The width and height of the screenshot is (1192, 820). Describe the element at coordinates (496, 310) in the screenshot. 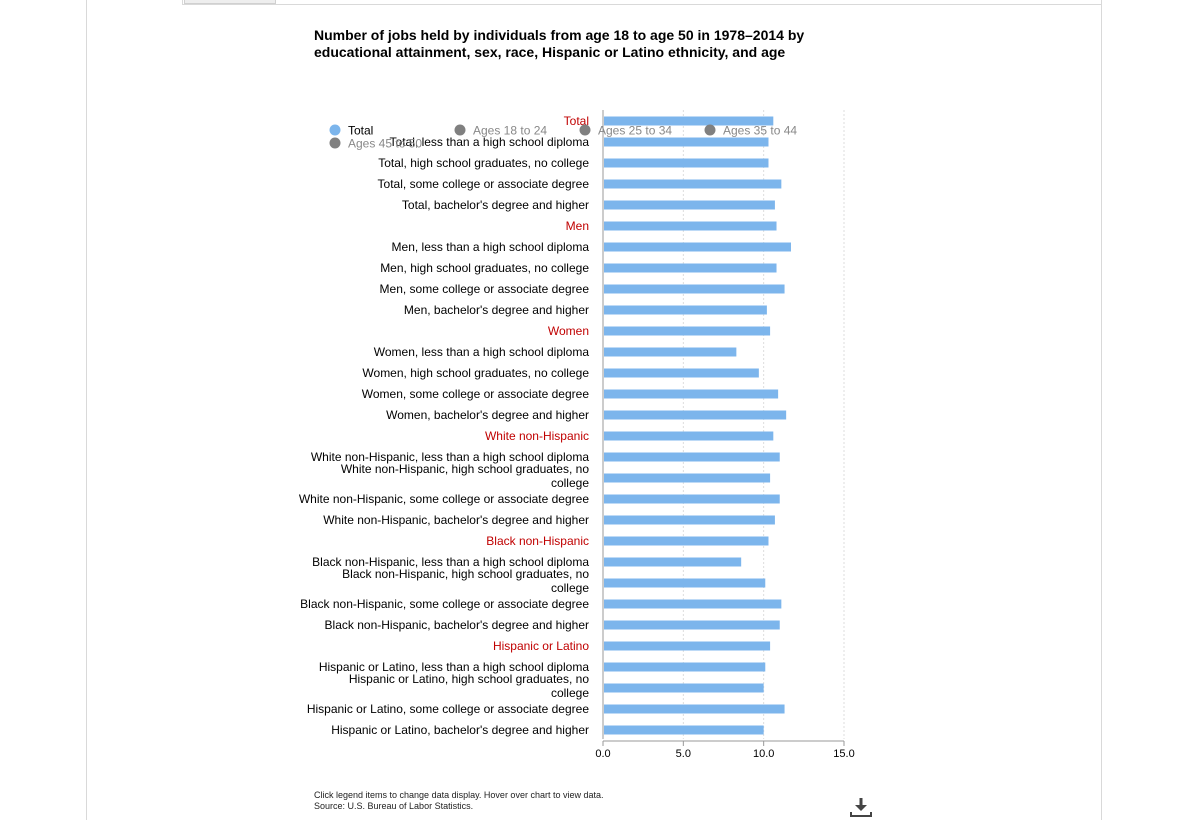

I see `category-label: Men, bachelor's degree and higher` at that location.